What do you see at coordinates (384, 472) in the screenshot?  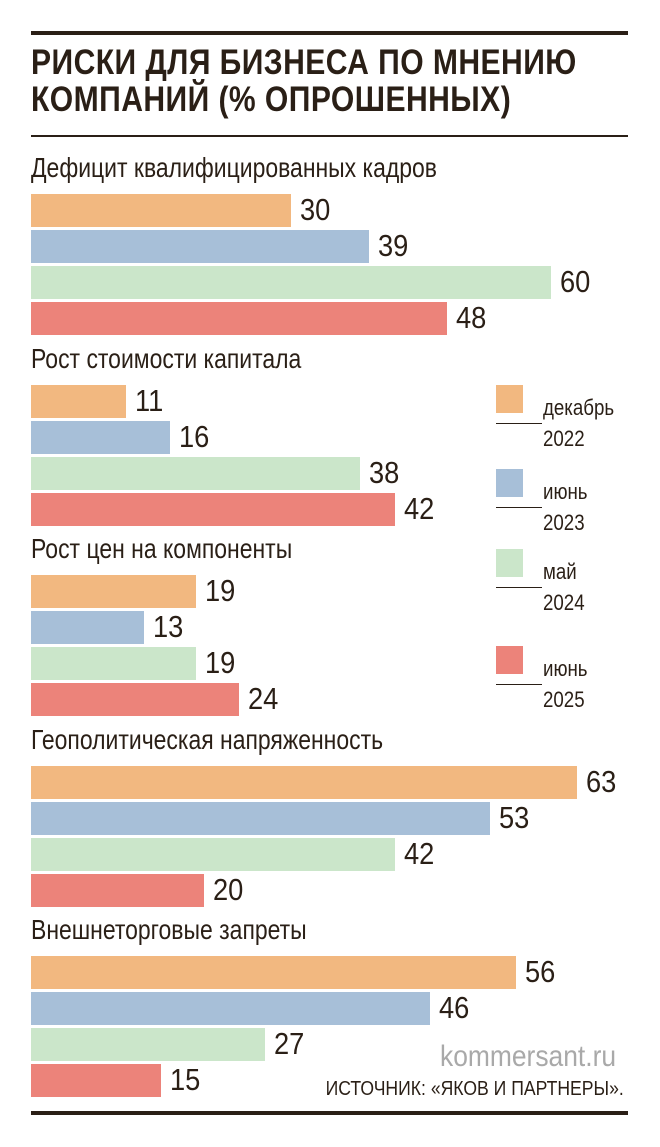 I see `data-label: 38` at bounding box center [384, 472].